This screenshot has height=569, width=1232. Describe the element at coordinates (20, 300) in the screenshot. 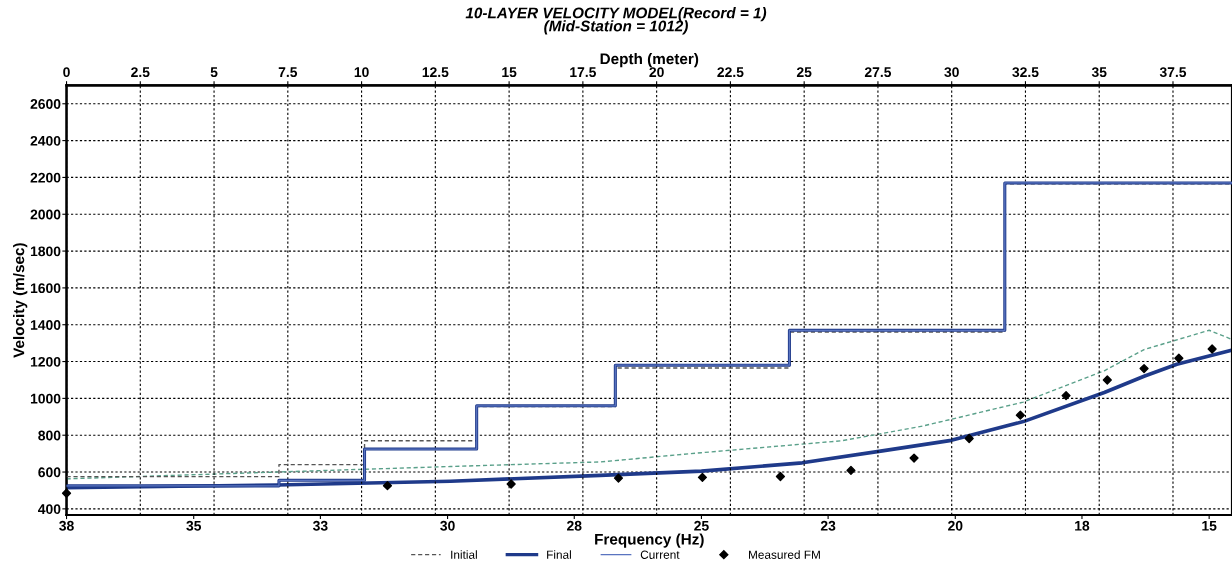

I see `y-axis-title: Velocity (m/sec)` at that location.